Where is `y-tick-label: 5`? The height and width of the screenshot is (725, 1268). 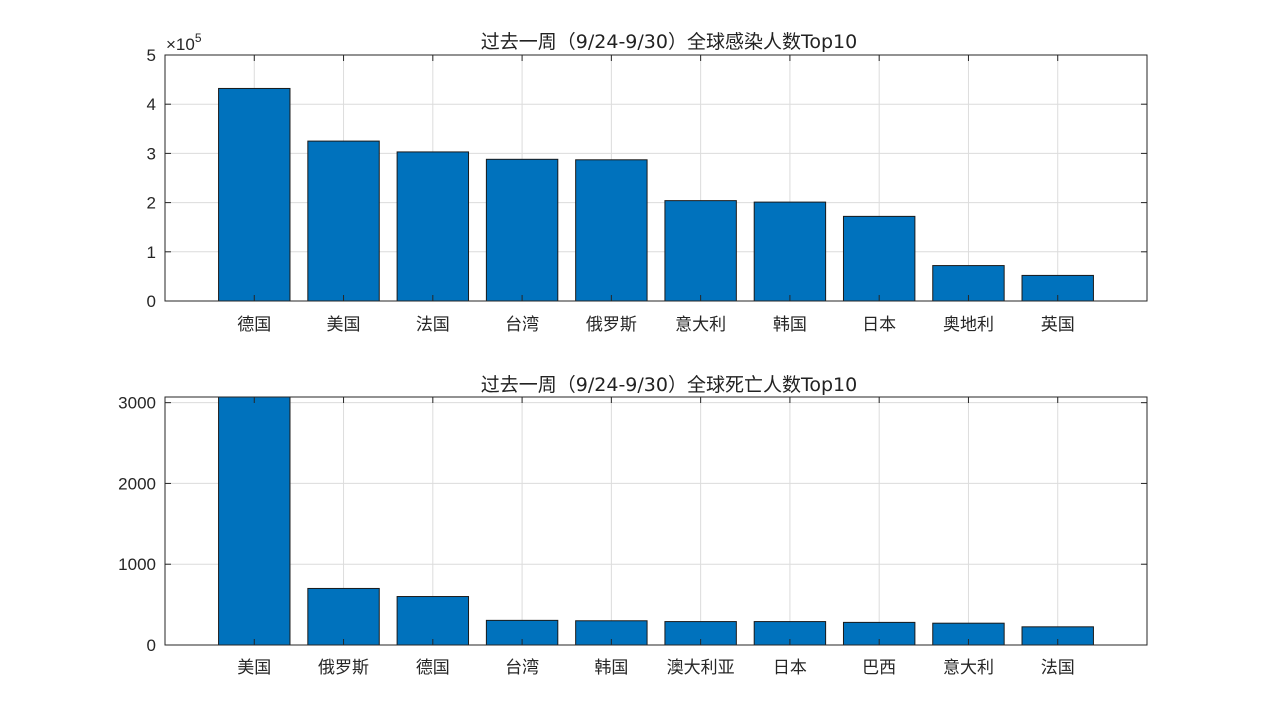 y-tick-label: 5 is located at coordinates (151, 55).